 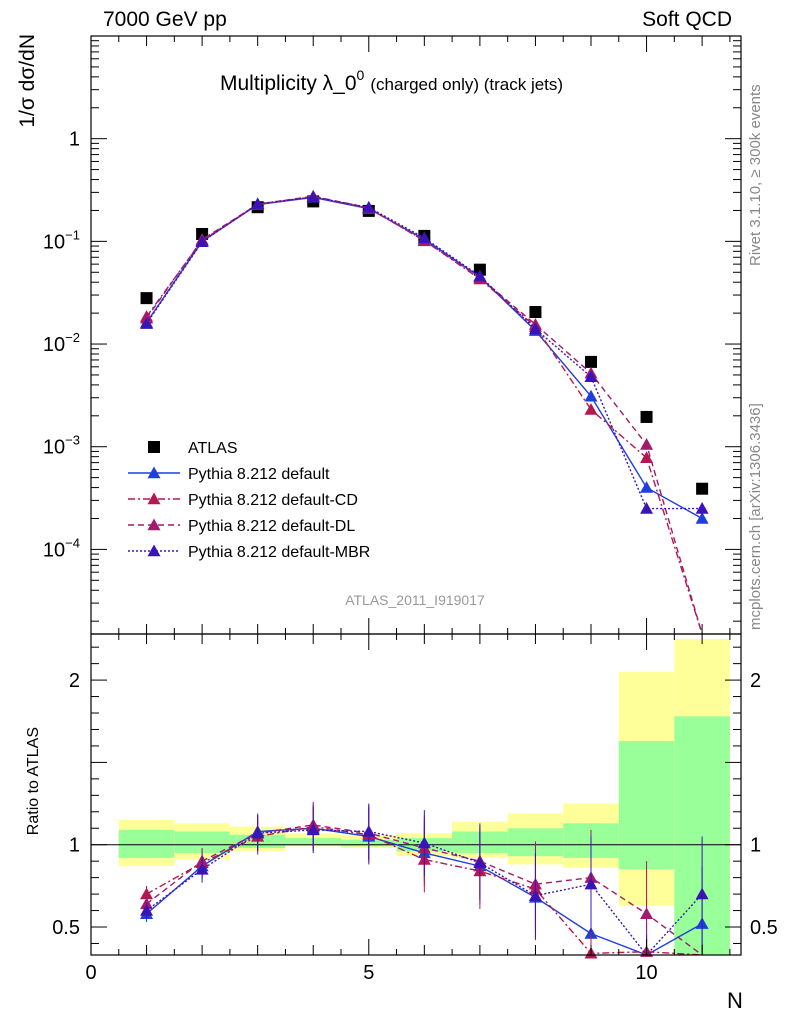 What do you see at coordinates (424, 893) in the screenshot?
I see `ratio-series-3-line` at bounding box center [424, 893].